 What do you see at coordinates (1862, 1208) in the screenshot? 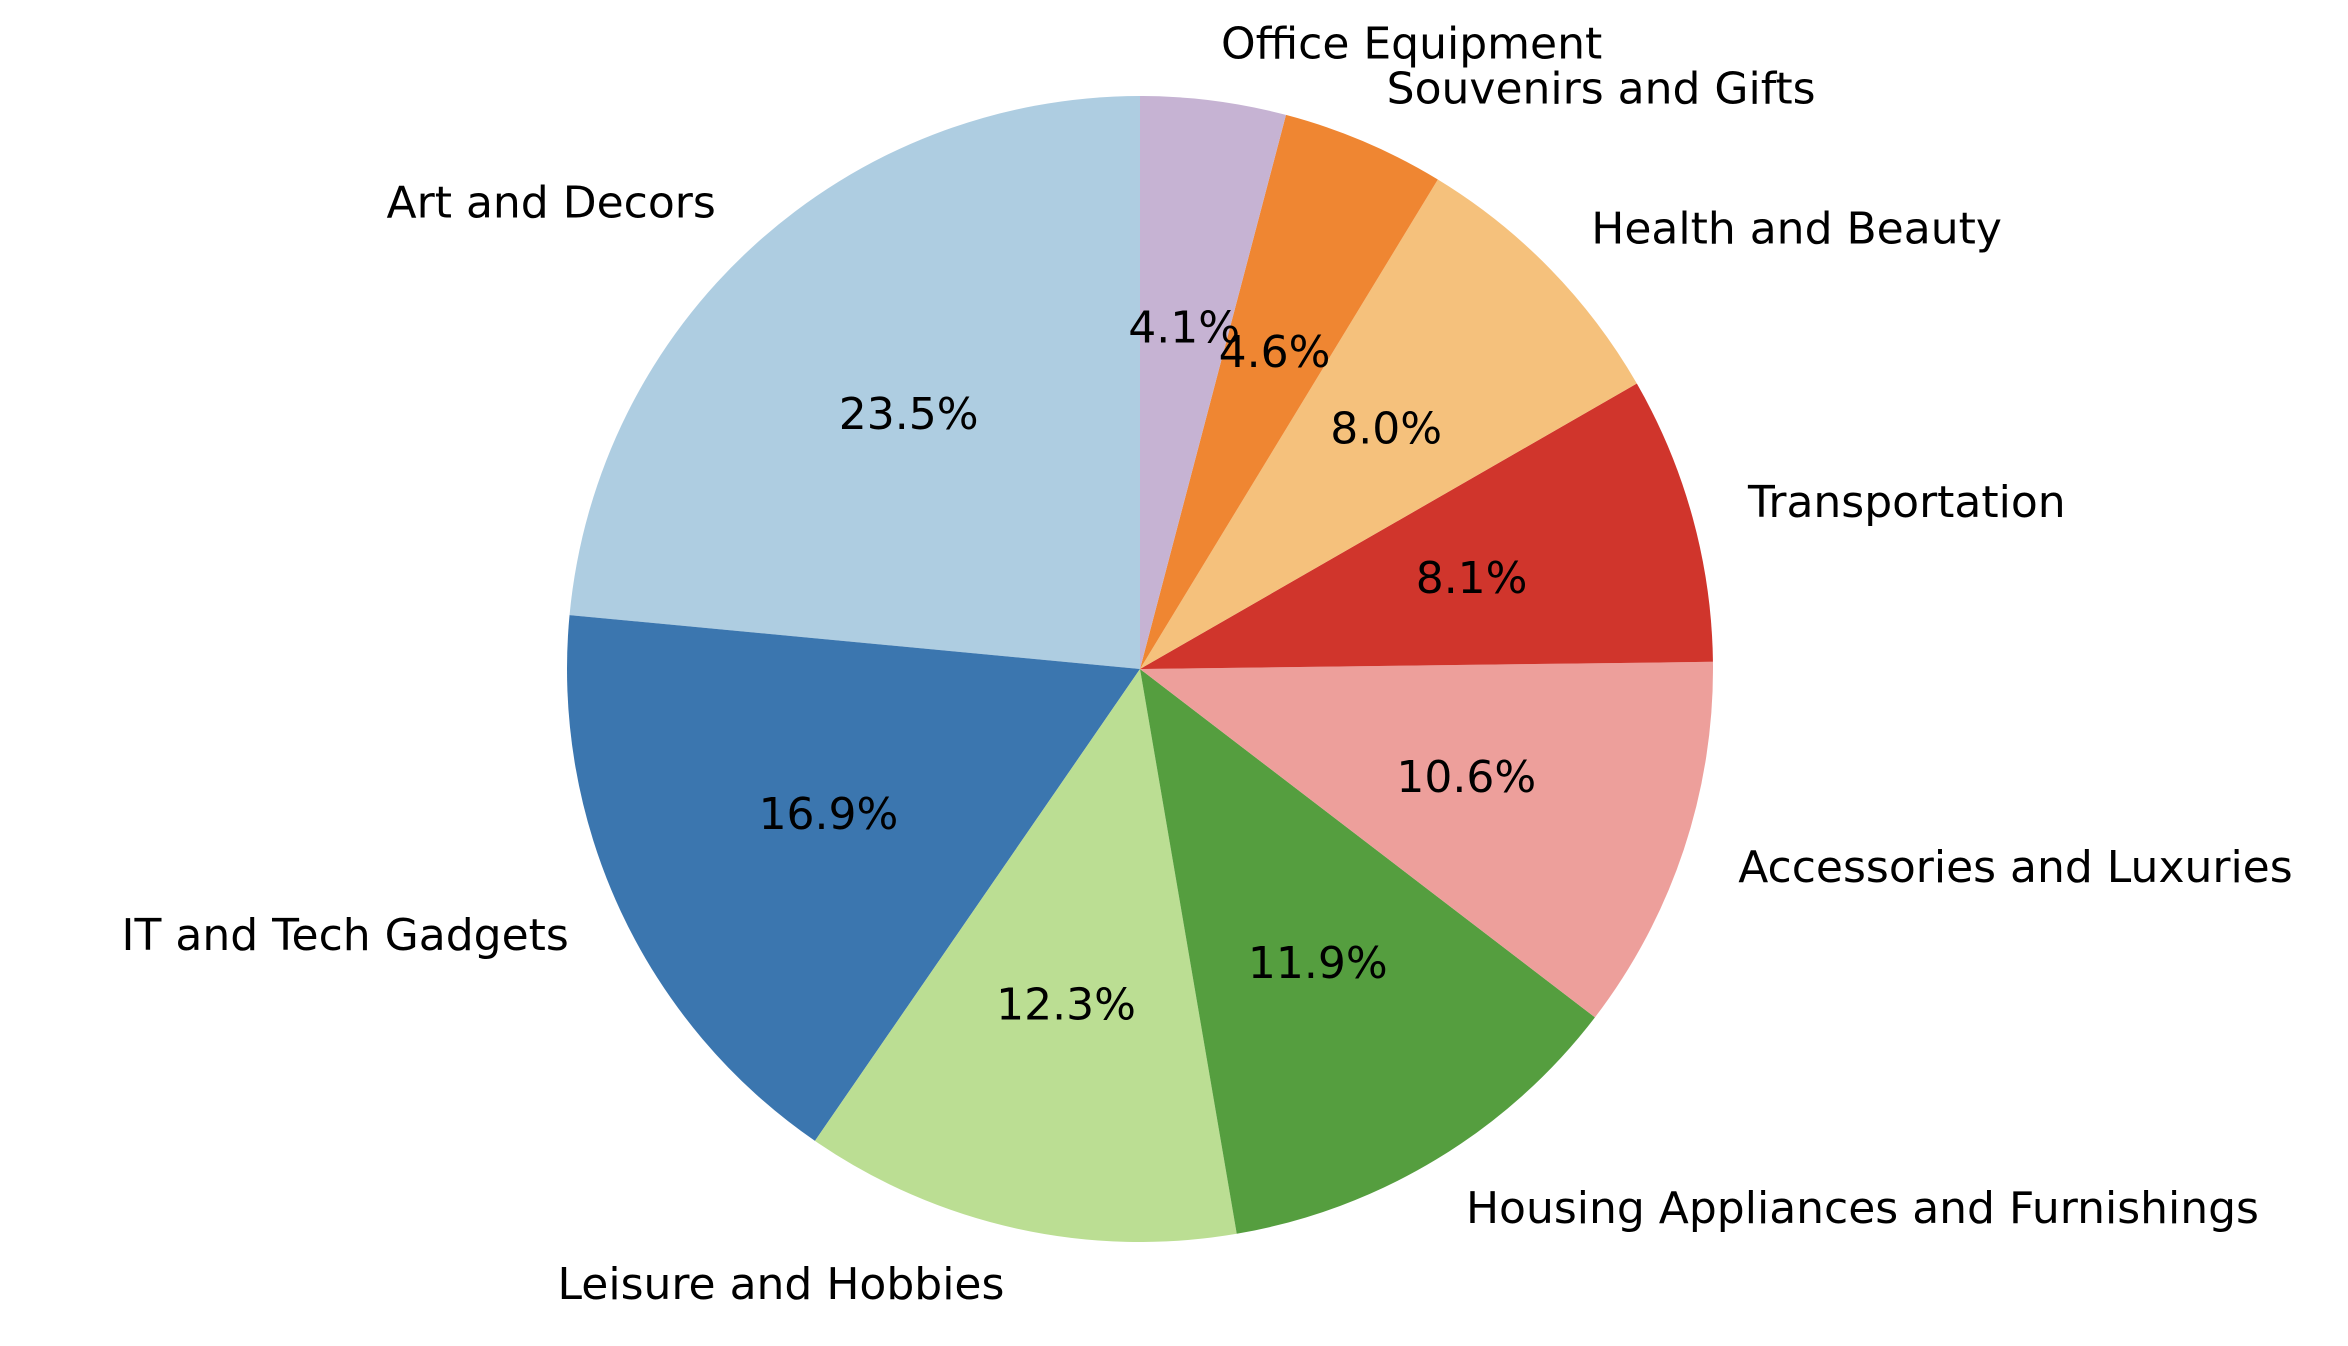
I see `category-label-housing-appliances-and-furnishings: Housing Appliances and Furnishings` at bounding box center [1862, 1208].